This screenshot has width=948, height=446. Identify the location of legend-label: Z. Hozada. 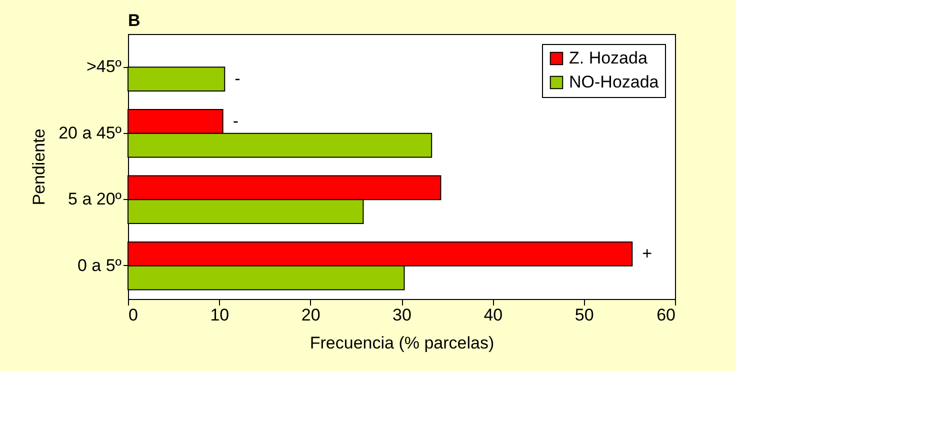
(608, 58).